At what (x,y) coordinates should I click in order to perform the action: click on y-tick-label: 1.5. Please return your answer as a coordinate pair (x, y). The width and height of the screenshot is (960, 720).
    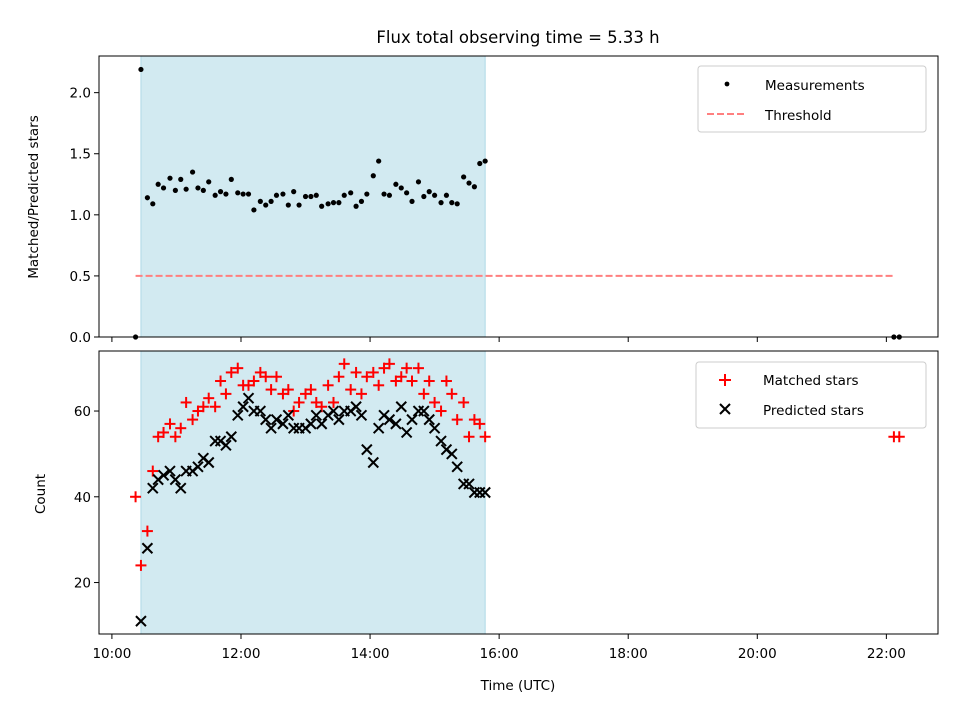
    Looking at the image, I should click on (80, 155).